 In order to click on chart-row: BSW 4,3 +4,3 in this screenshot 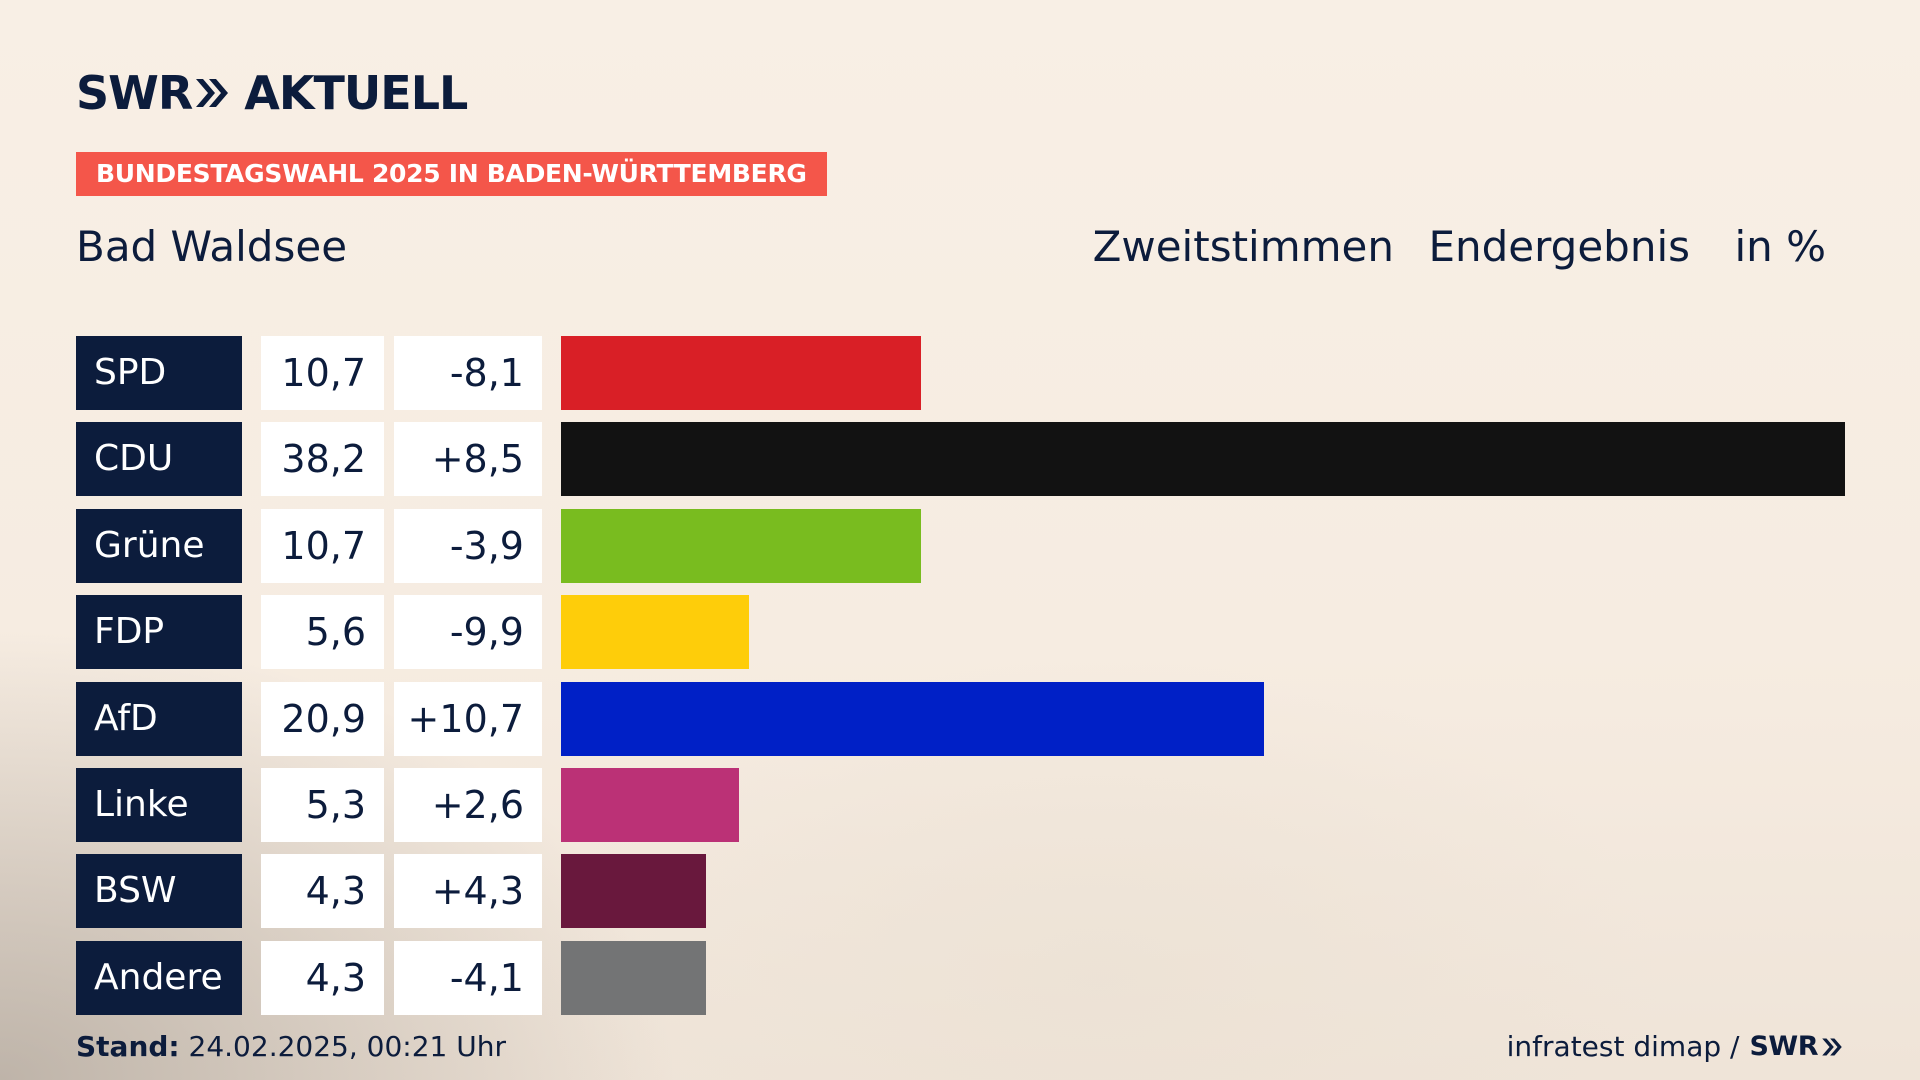, I will do `click(960, 891)`.